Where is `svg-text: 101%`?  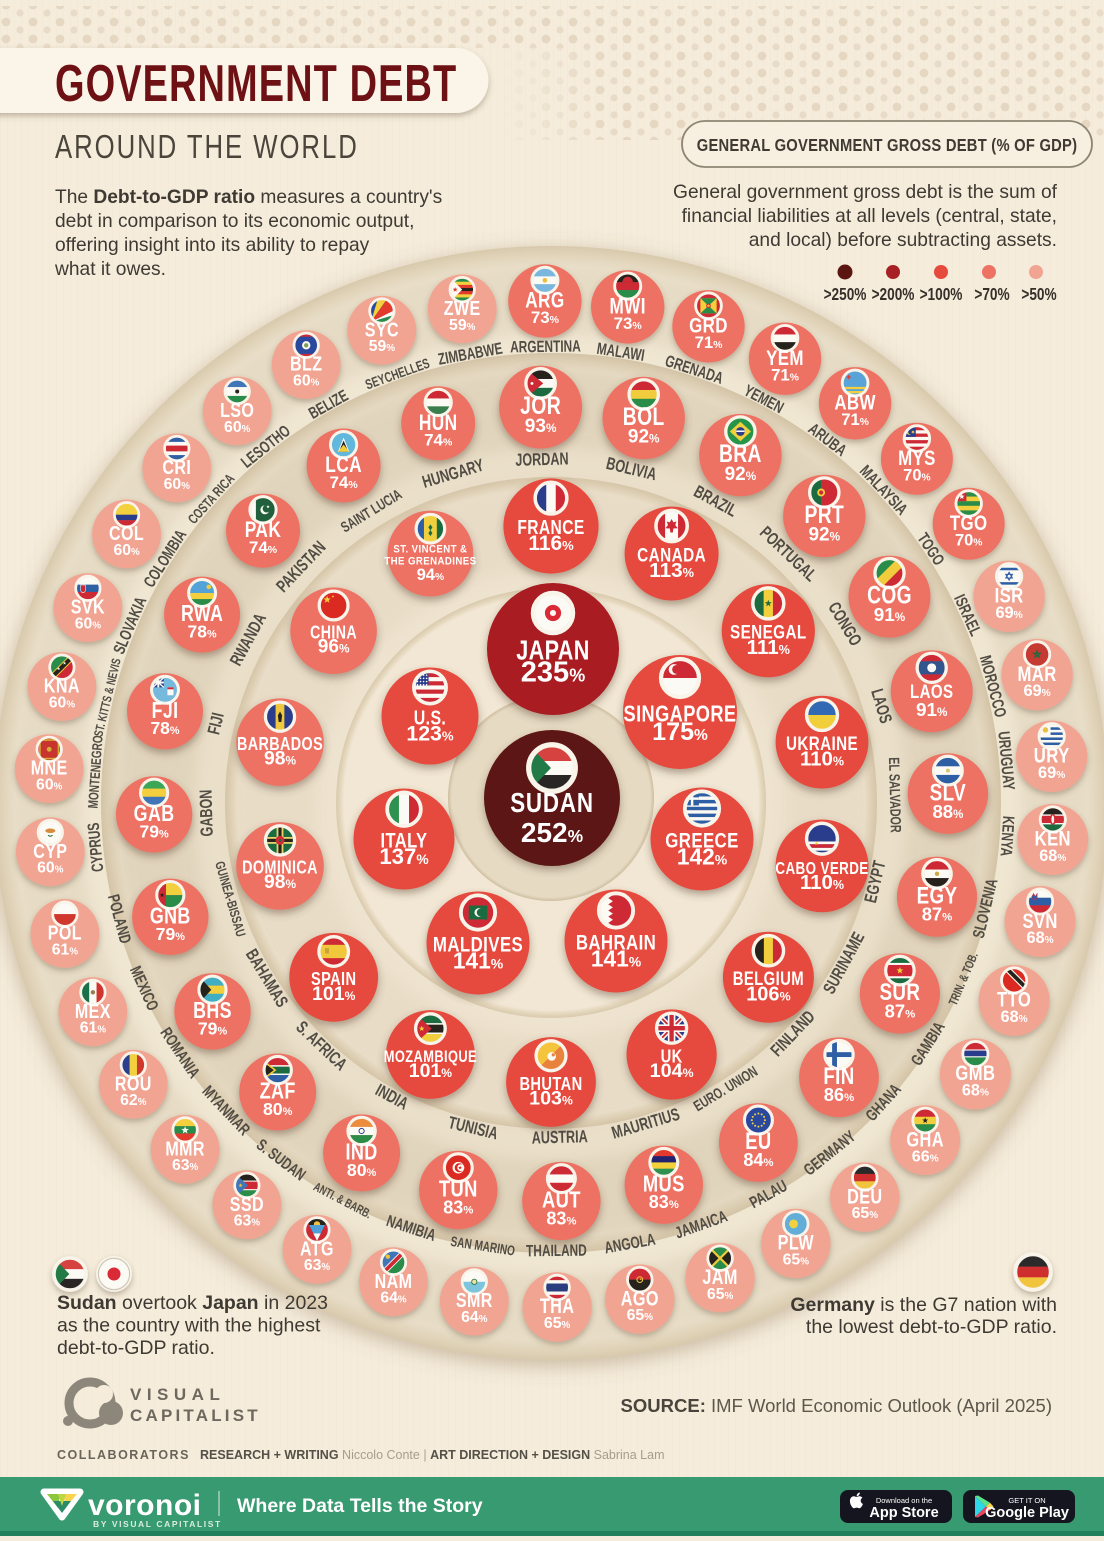 svg-text: 101% is located at coordinates (431, 1071).